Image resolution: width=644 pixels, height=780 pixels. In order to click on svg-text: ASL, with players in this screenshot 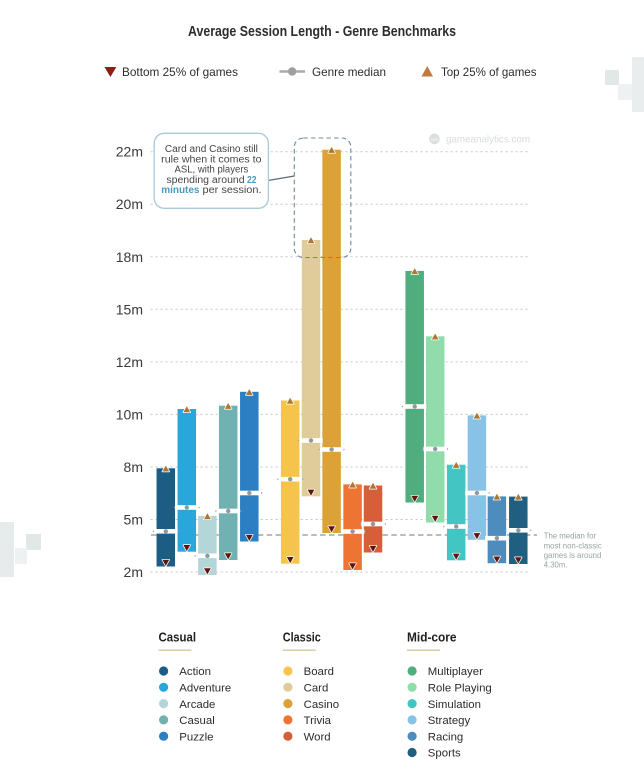, I will do `click(212, 170)`.